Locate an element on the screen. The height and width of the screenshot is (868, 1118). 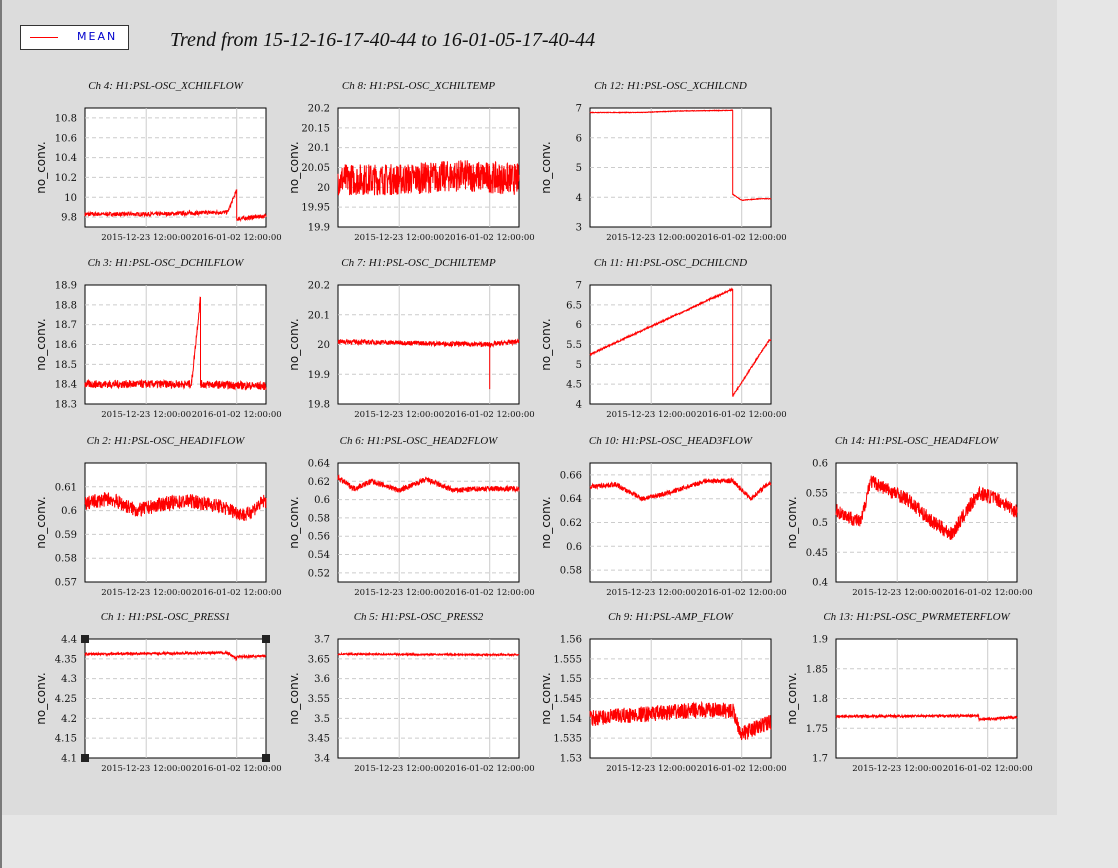
legend-label-mean: MEAN is located at coordinates (97, 36).